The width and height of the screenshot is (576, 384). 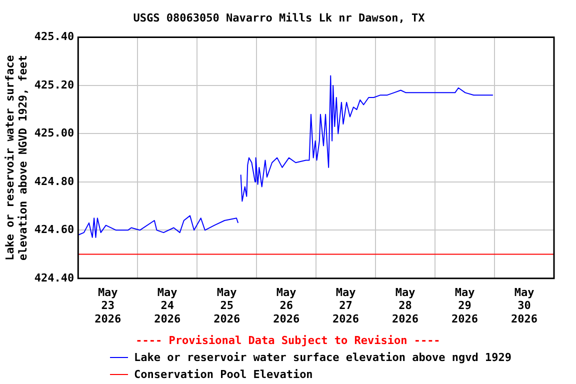 What do you see at coordinates (167, 306) in the screenshot?
I see `x-tick-label: May 24 2026` at bounding box center [167, 306].